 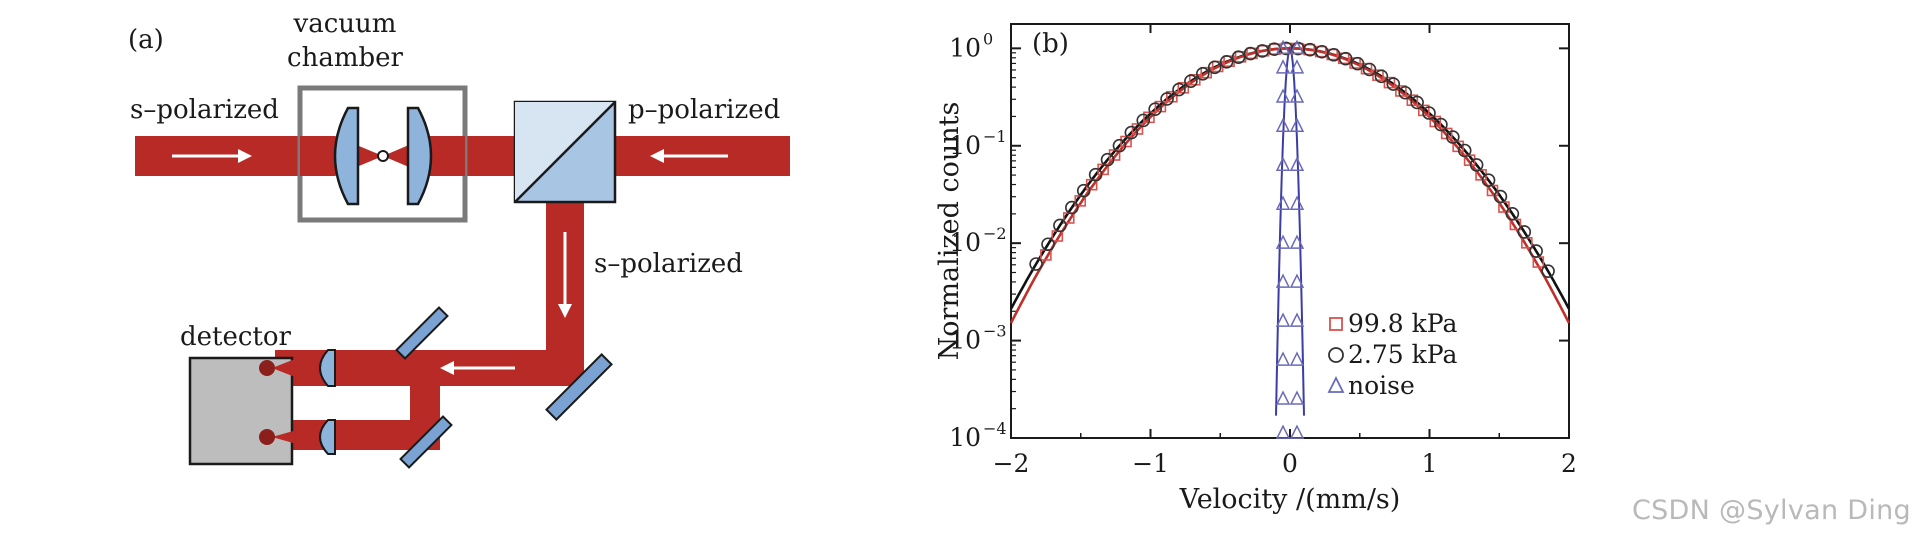 What do you see at coordinates (422, 333) in the screenshot?
I see `mirror-top` at bounding box center [422, 333].